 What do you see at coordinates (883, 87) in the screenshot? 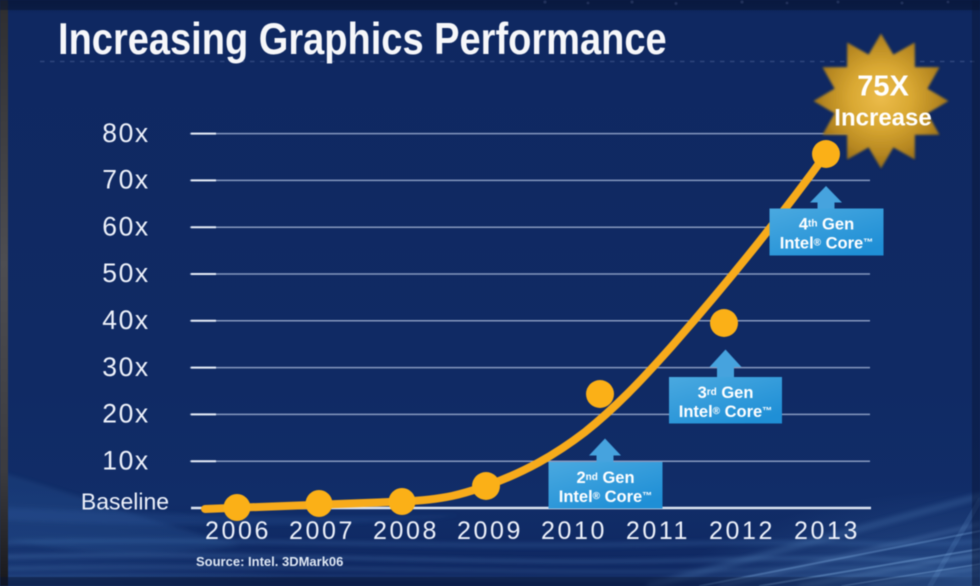
I see `svg-text: 75X` at bounding box center [883, 87].